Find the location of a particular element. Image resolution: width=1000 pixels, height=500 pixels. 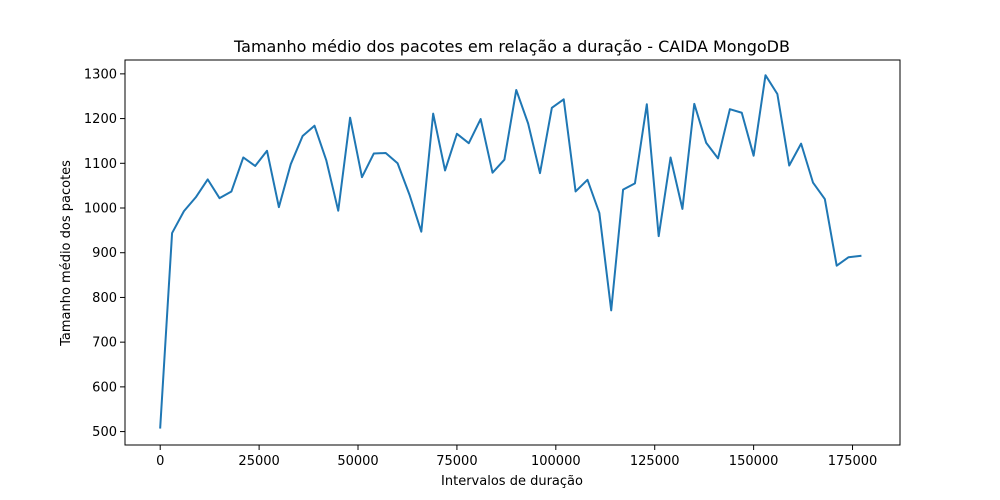

x-tick-label: 0 is located at coordinates (160, 461).